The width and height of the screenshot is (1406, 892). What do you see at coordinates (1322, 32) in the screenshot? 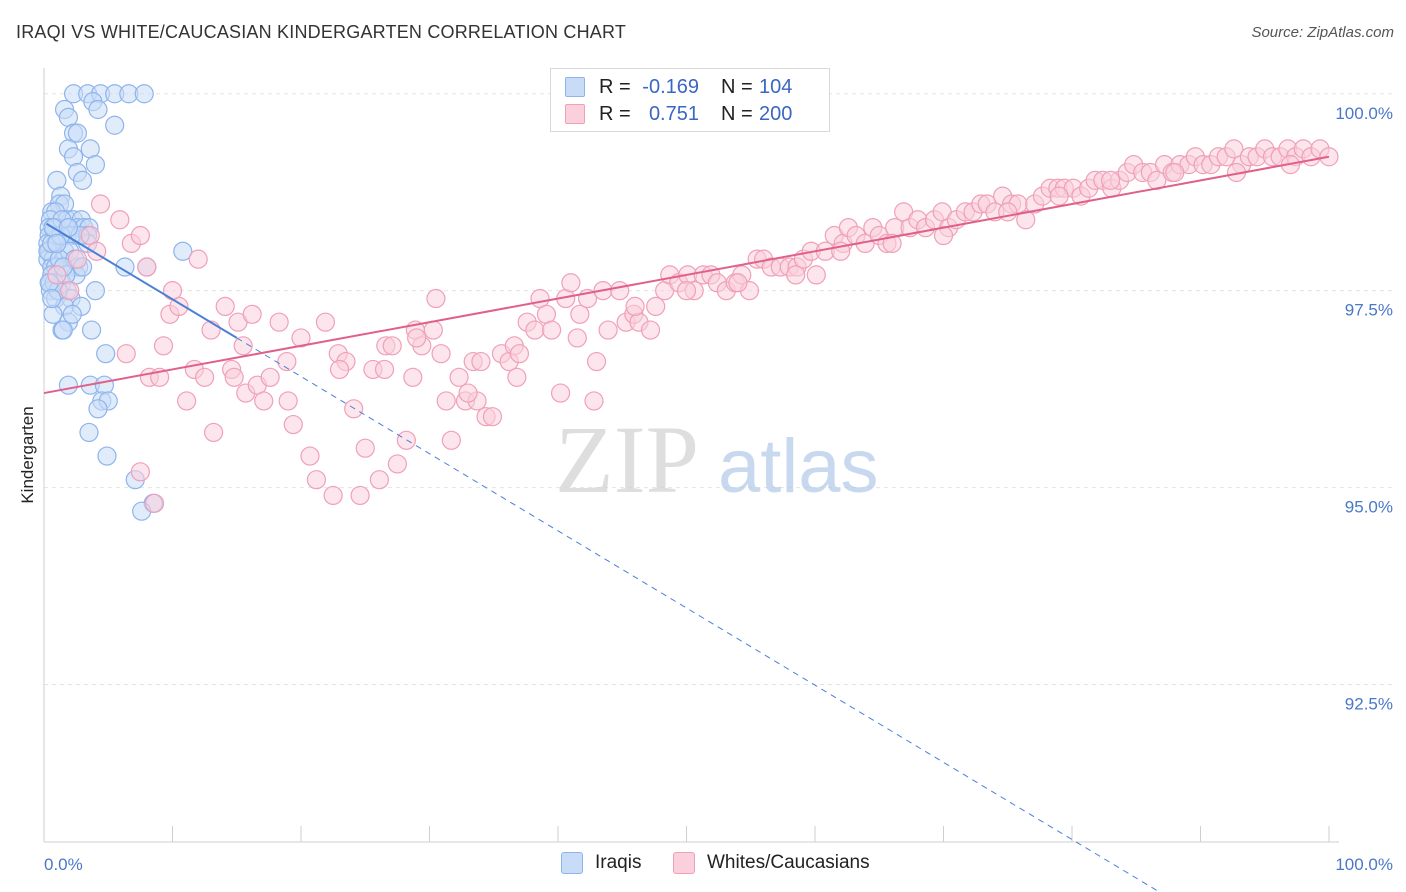
I see `chart-source: Source: ZipAtlas.com` at bounding box center [1322, 32].